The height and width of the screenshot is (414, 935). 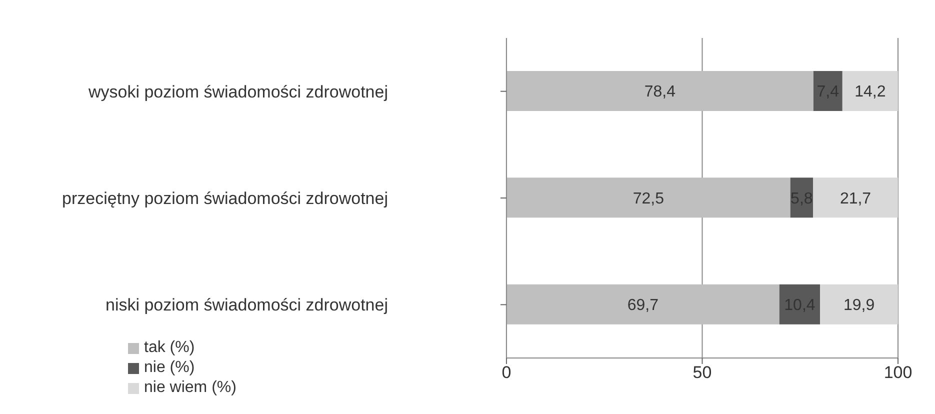 What do you see at coordinates (225, 198) in the screenshot?
I see `y-tick-label: przeciętny poziom świadomości zdrowotnej` at bounding box center [225, 198].